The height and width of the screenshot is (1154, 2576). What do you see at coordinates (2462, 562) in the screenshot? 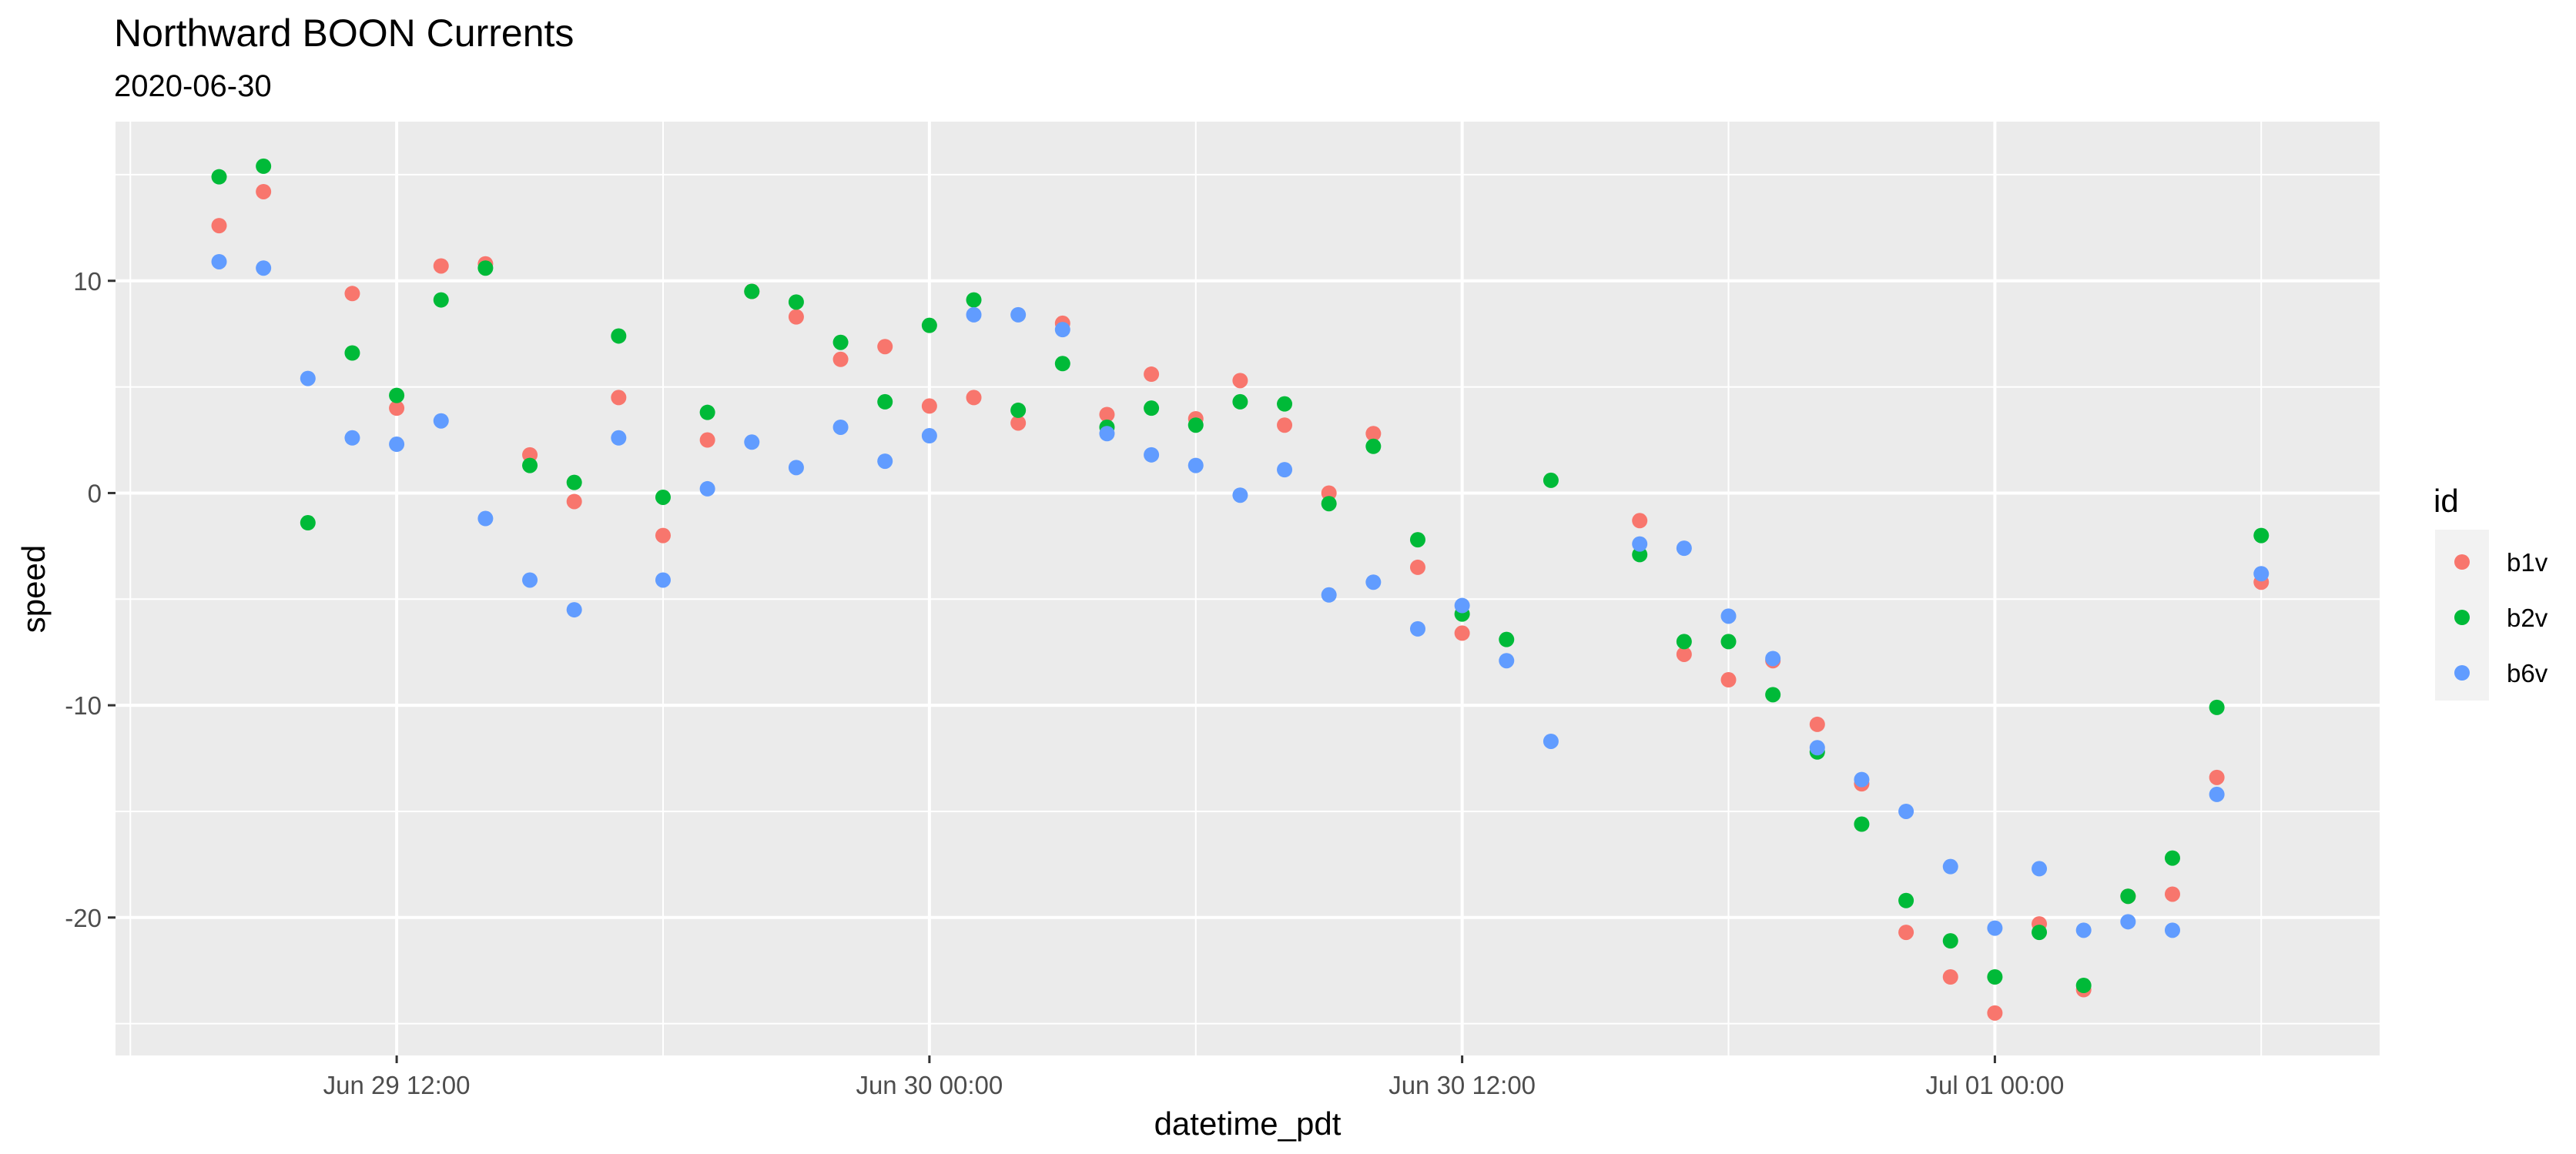
I see `legend-key-b1v` at bounding box center [2462, 562].